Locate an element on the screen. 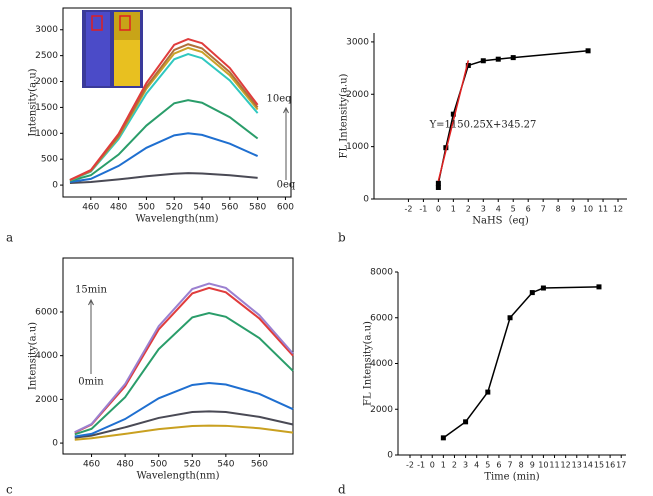 The image size is (653, 496). panel-label: d is located at coordinates (342, 489).